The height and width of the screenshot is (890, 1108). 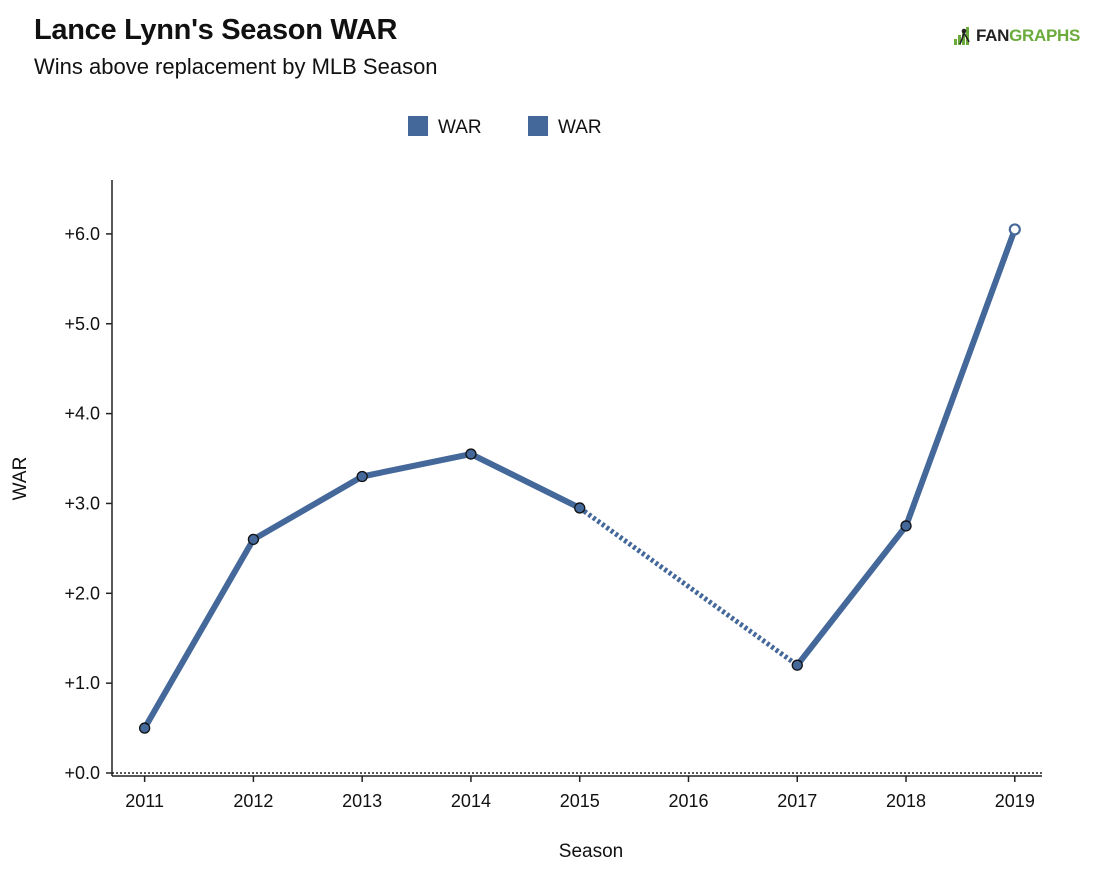 I want to click on legend-label-1: WAR, so click(x=580, y=127).